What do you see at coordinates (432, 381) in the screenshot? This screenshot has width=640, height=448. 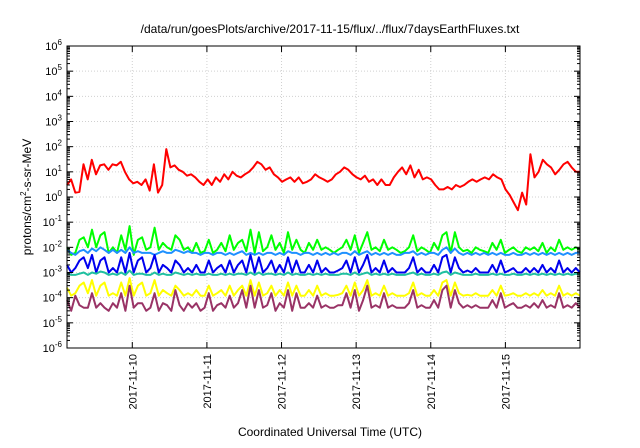 I see `x-tick-label: 2017-11-14` at bounding box center [432, 381].